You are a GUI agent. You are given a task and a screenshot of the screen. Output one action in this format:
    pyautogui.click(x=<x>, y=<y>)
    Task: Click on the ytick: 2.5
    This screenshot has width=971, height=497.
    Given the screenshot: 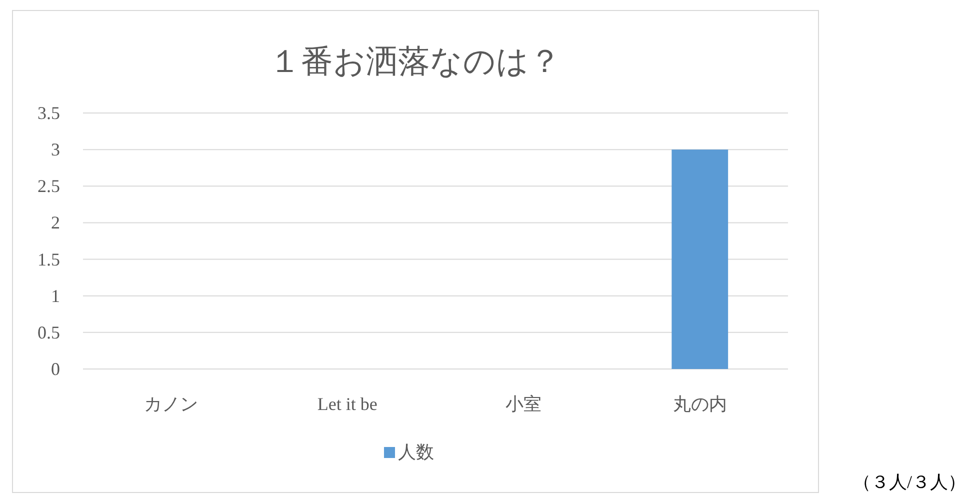 What is the action you would take?
    pyautogui.click(x=49, y=186)
    